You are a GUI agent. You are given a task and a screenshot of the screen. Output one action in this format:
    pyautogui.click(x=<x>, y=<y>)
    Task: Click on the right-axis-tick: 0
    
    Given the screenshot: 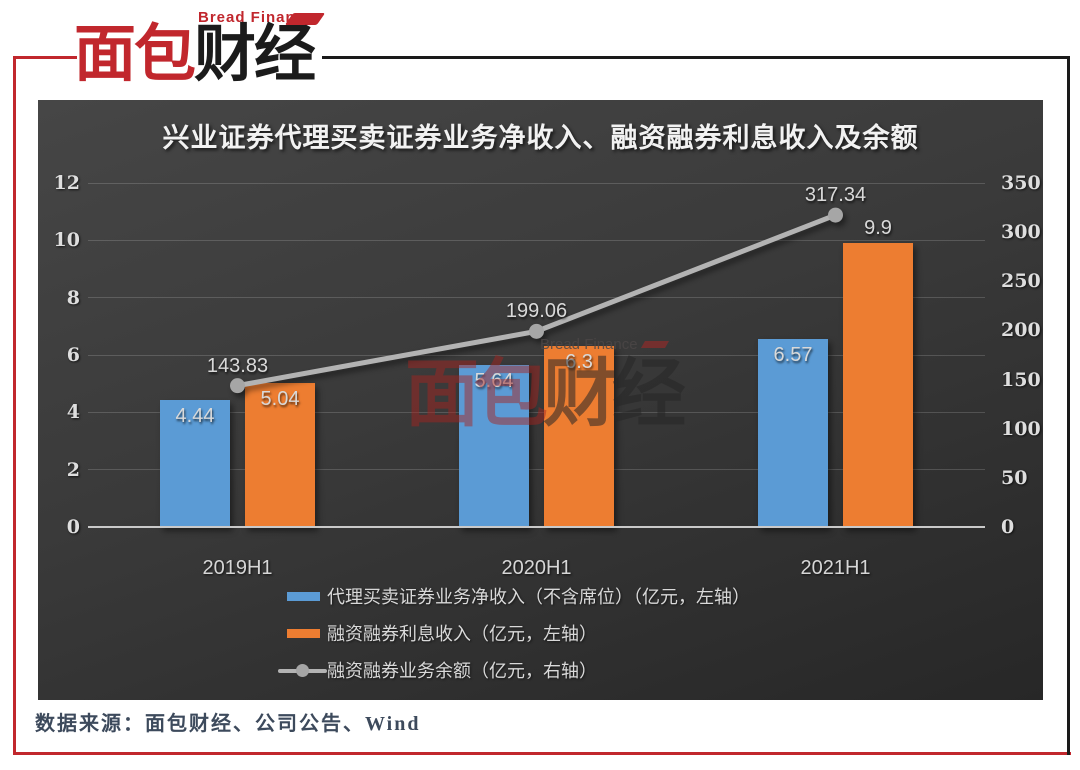 What is the action you would take?
    pyautogui.click(x=1008, y=527)
    